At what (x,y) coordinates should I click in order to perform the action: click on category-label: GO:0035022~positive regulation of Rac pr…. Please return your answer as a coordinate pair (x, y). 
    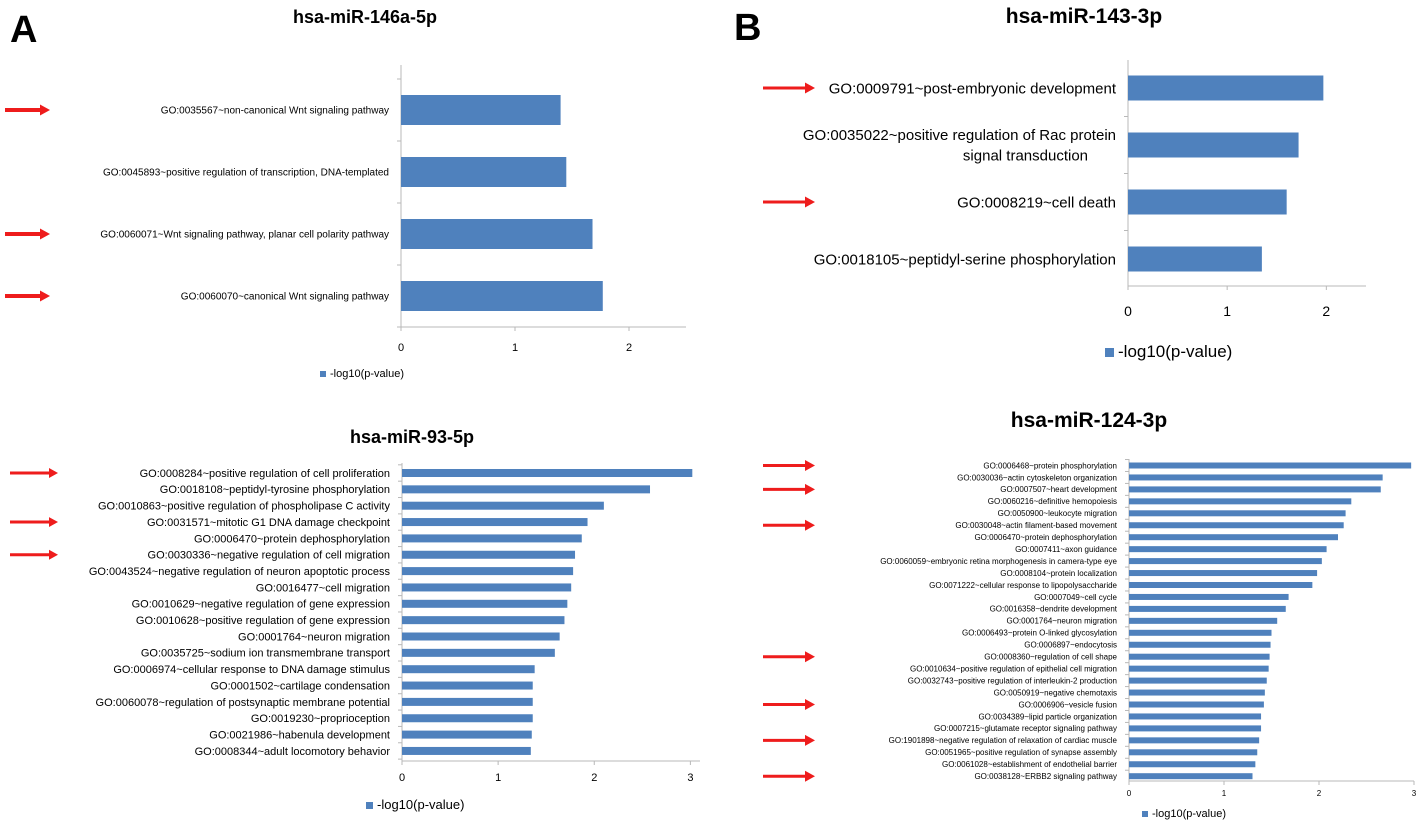
    Looking at the image, I should click on (959, 135).